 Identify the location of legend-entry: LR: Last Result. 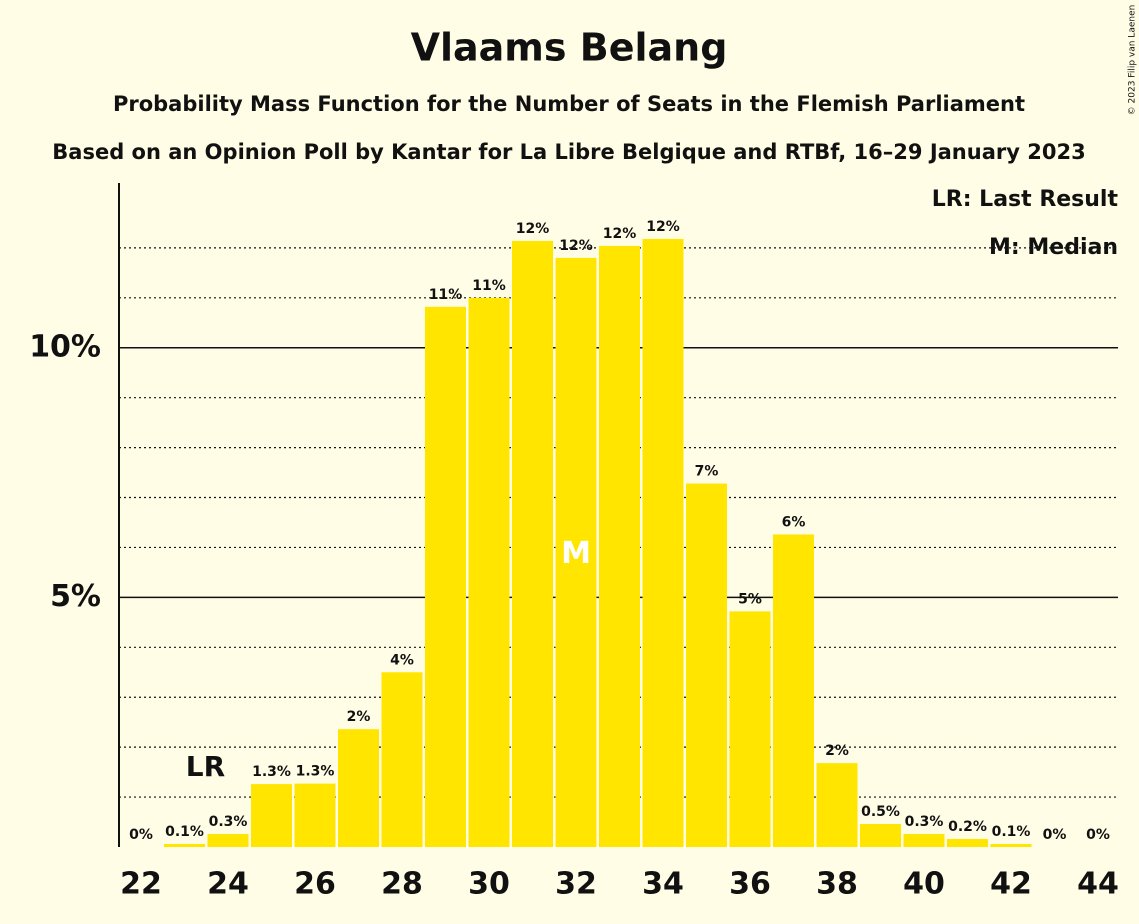
(1025, 199).